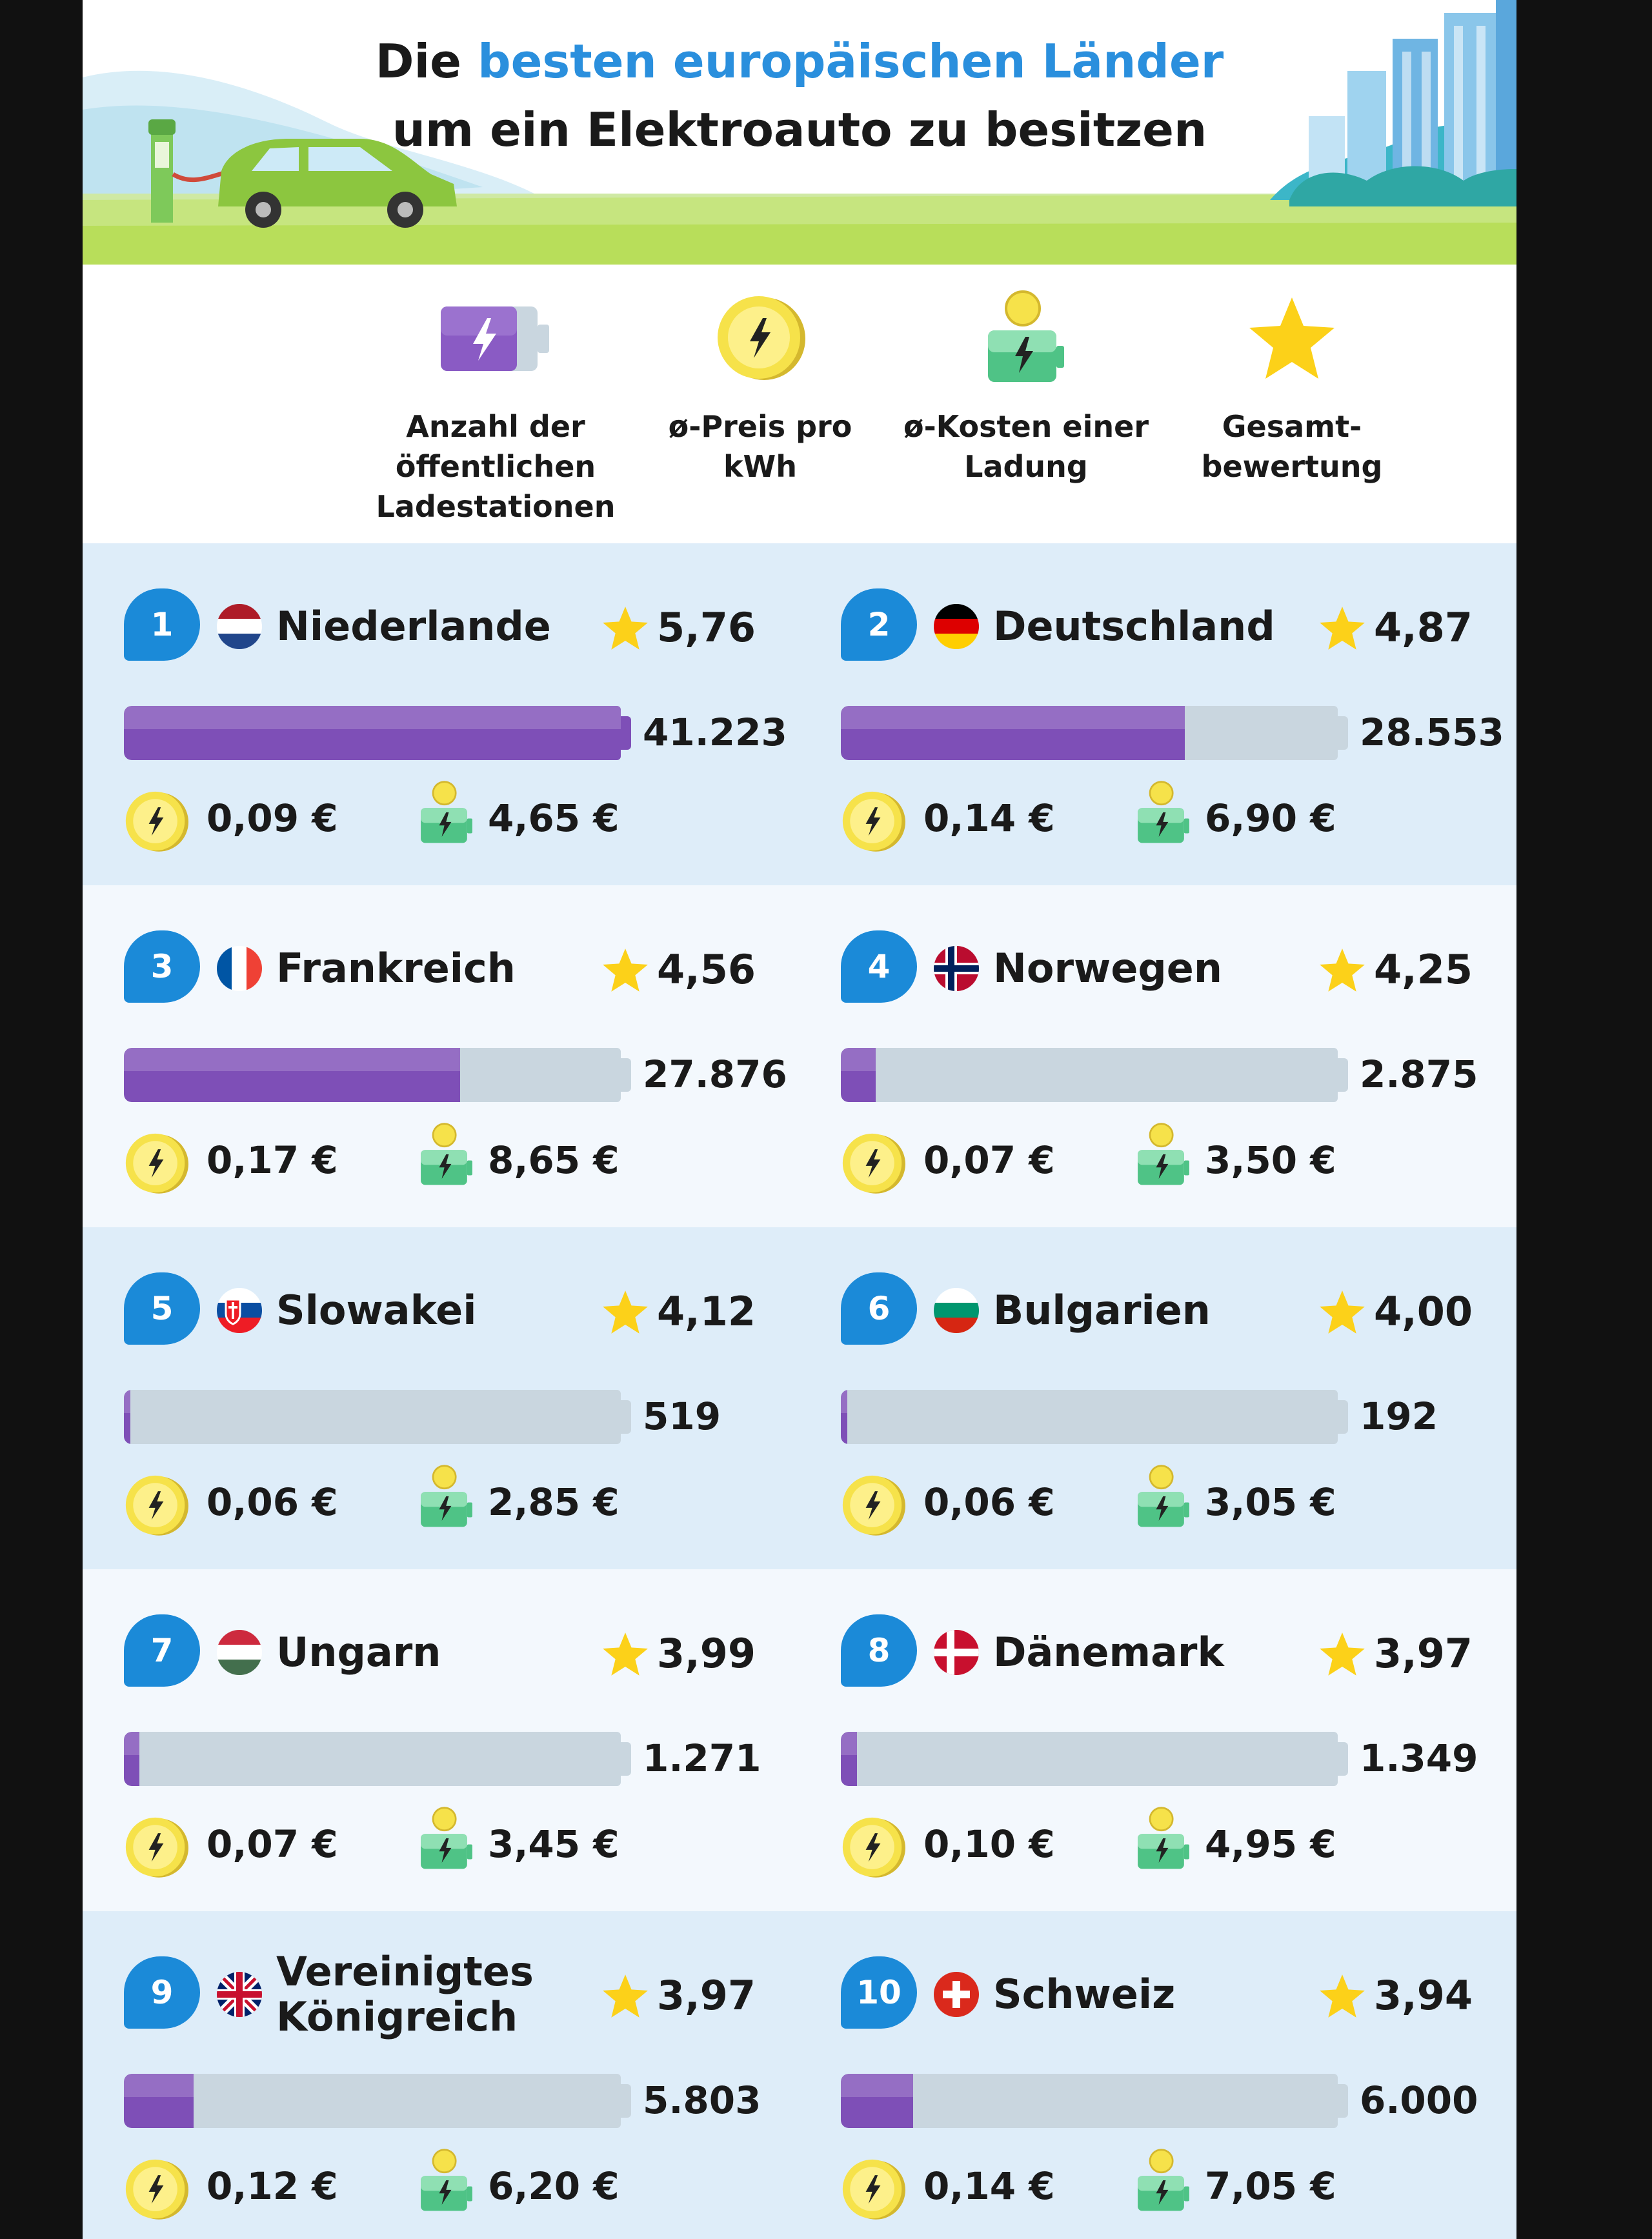 This screenshot has height=2239, width=1652. I want to click on country-card-bg: 6 Bulgarien 4,00 192 0,06 € 3,05 €, so click(1158, 1398).